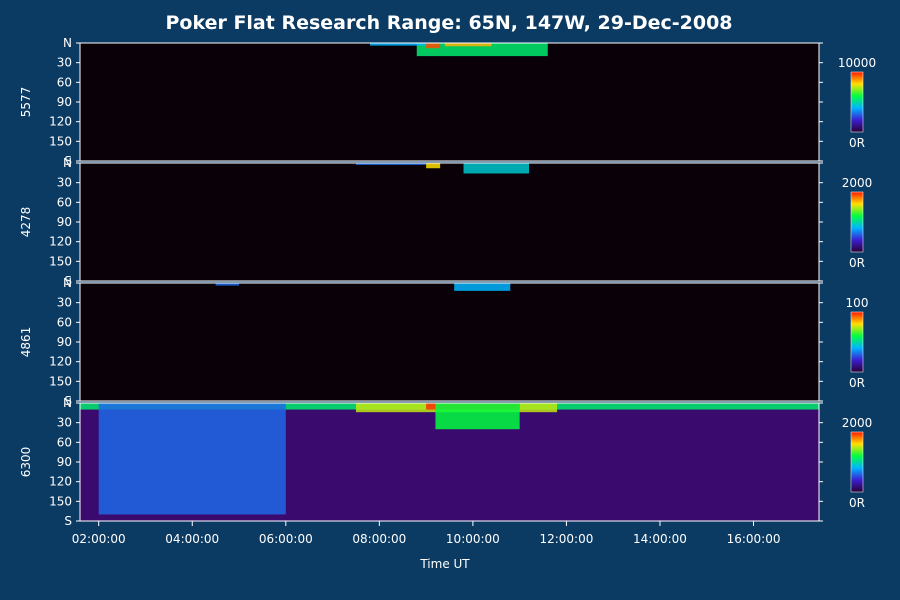 This screenshot has height=600, width=900. Describe the element at coordinates (26, 222) in the screenshot. I see `panel-label: 4278` at that location.